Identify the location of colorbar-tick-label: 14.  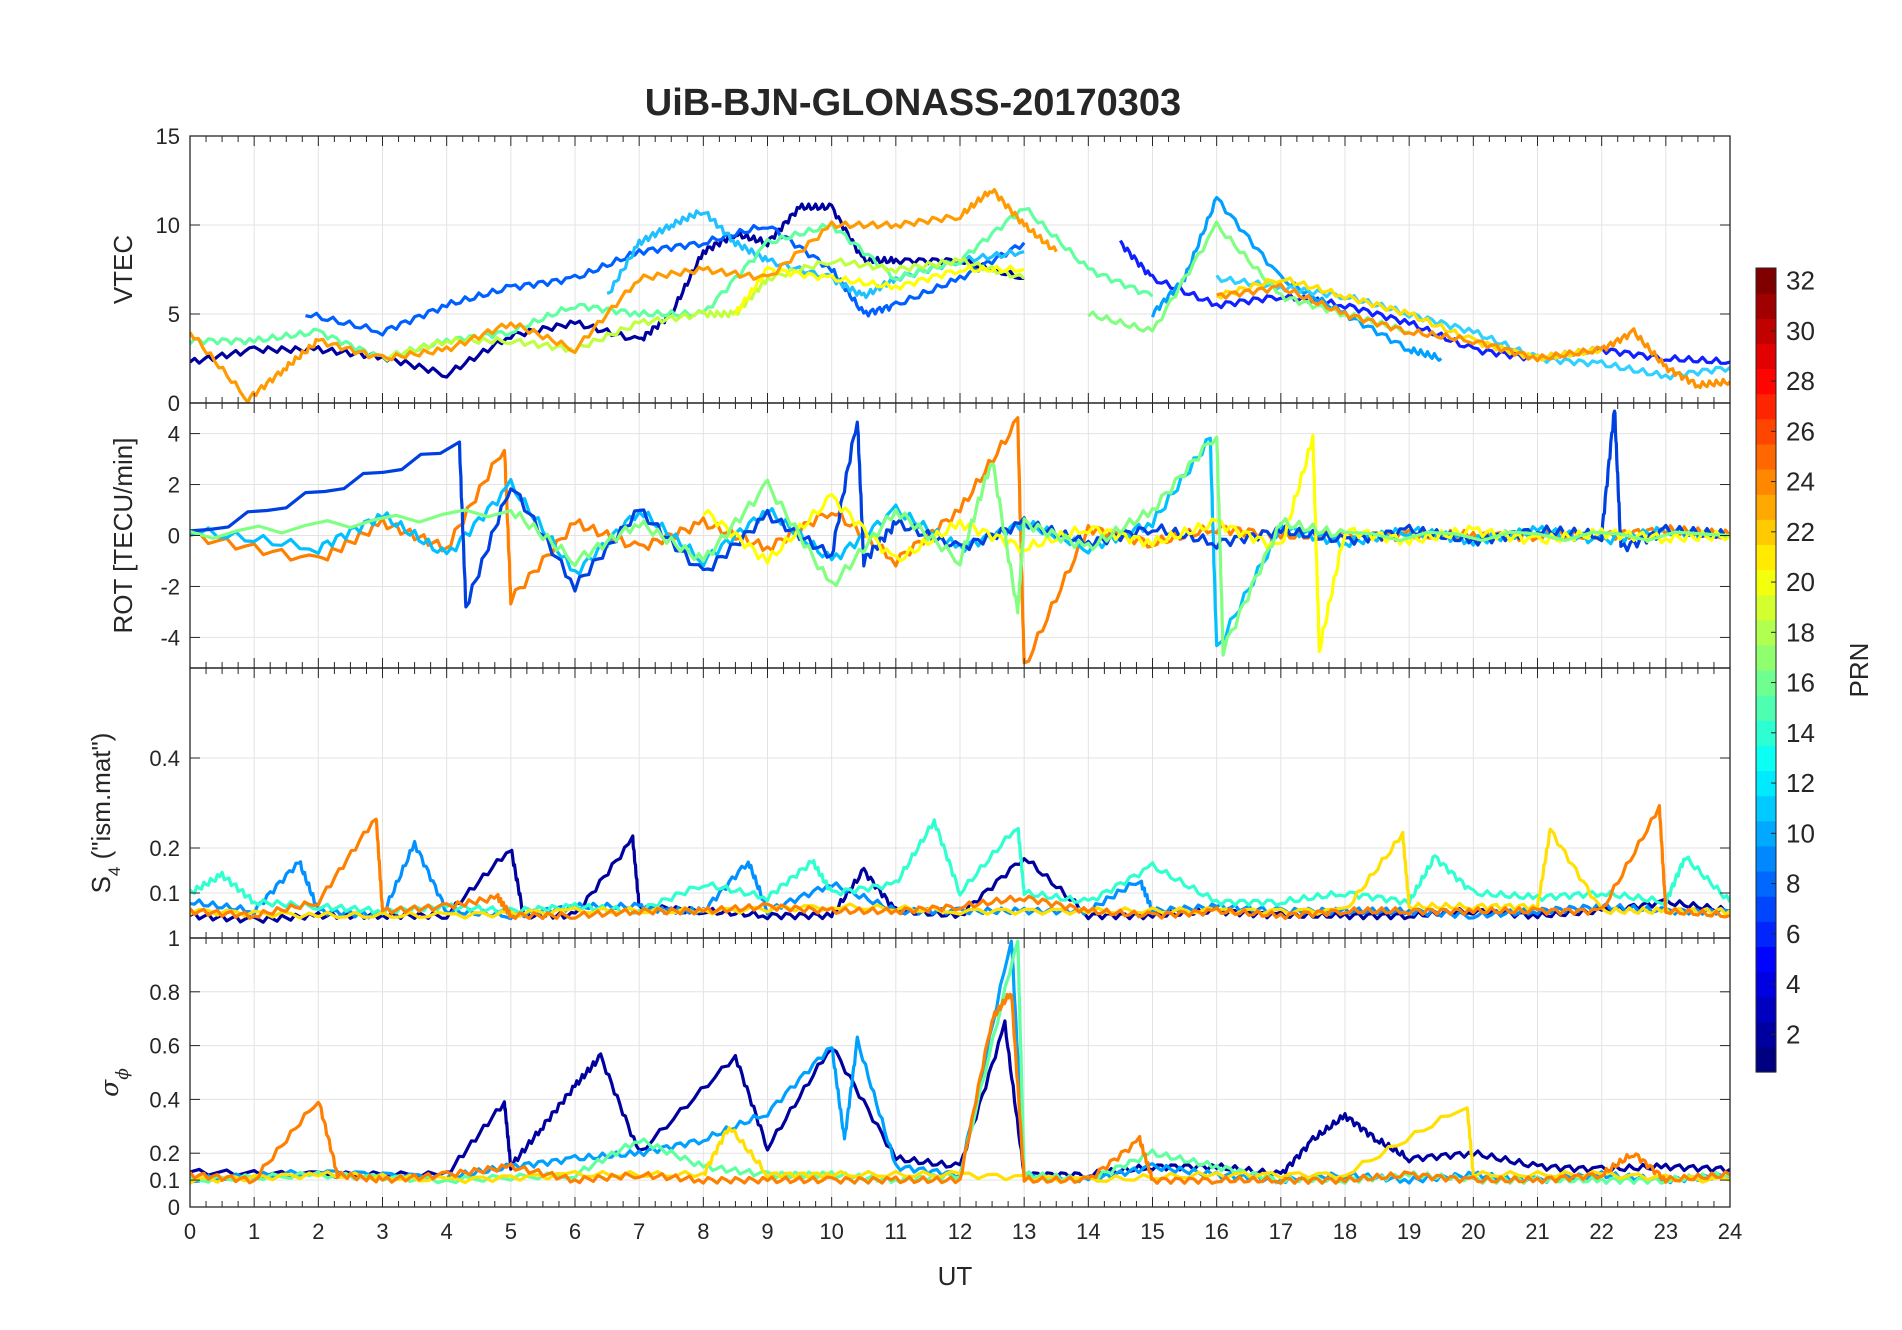
(1800, 733).